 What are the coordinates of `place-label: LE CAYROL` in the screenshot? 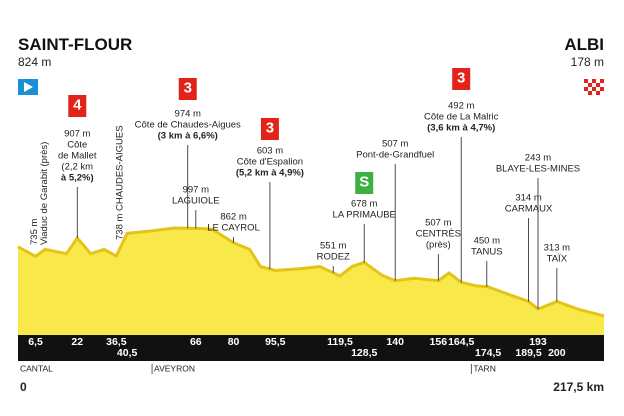 It's located at (233, 227).